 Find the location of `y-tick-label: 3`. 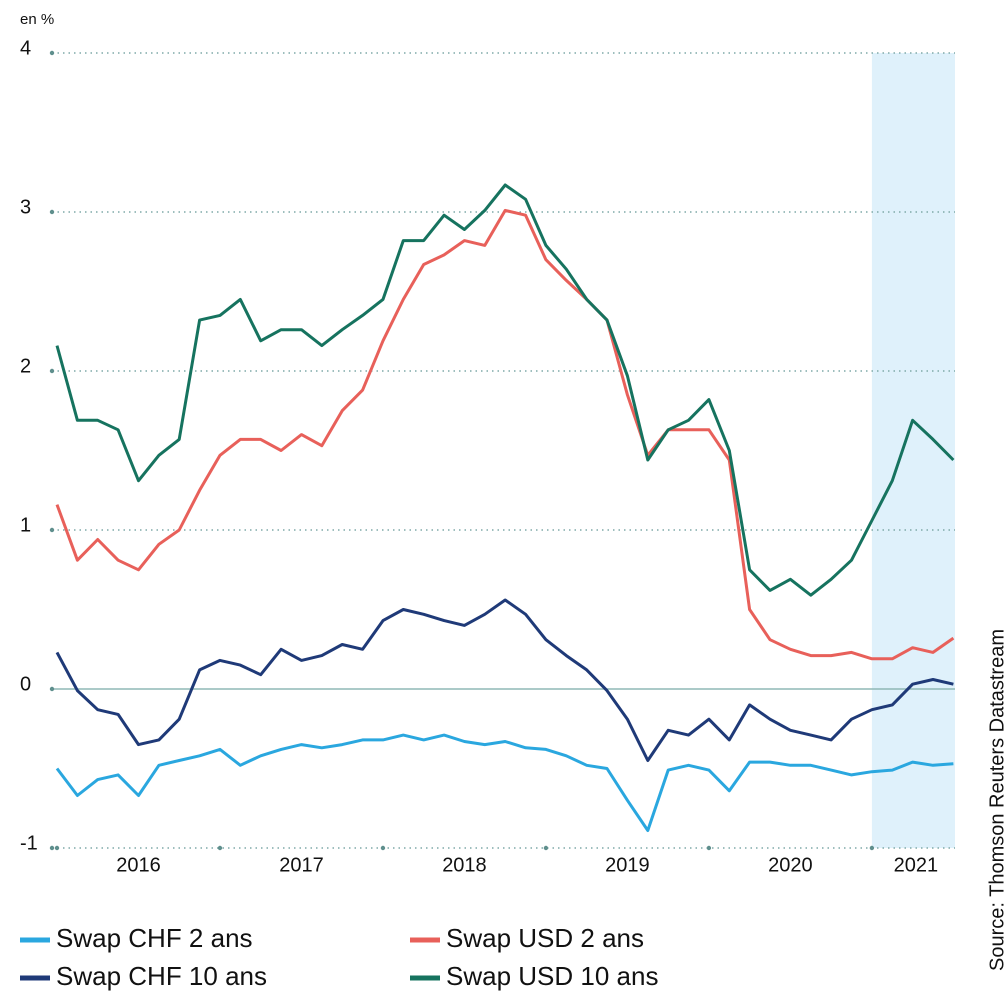

y-tick-label: 3 is located at coordinates (25, 207).